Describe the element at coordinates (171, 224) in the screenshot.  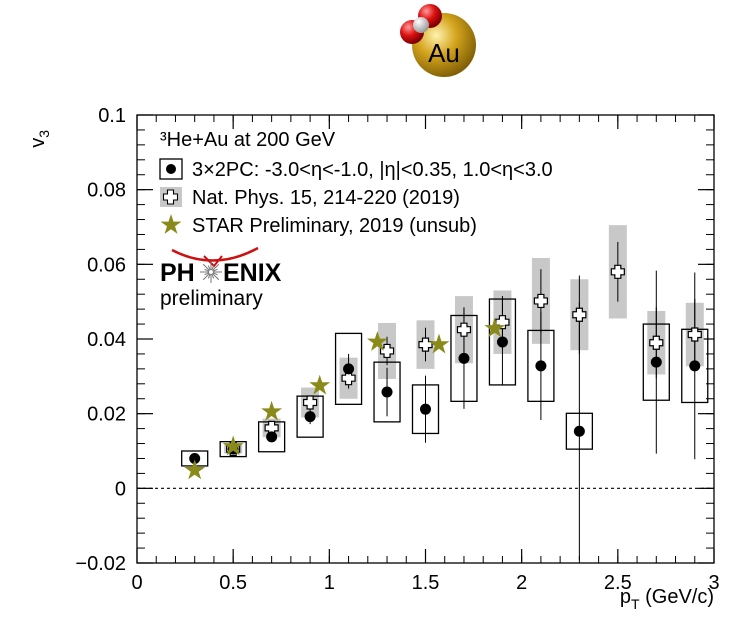
I see `star-icon` at that location.